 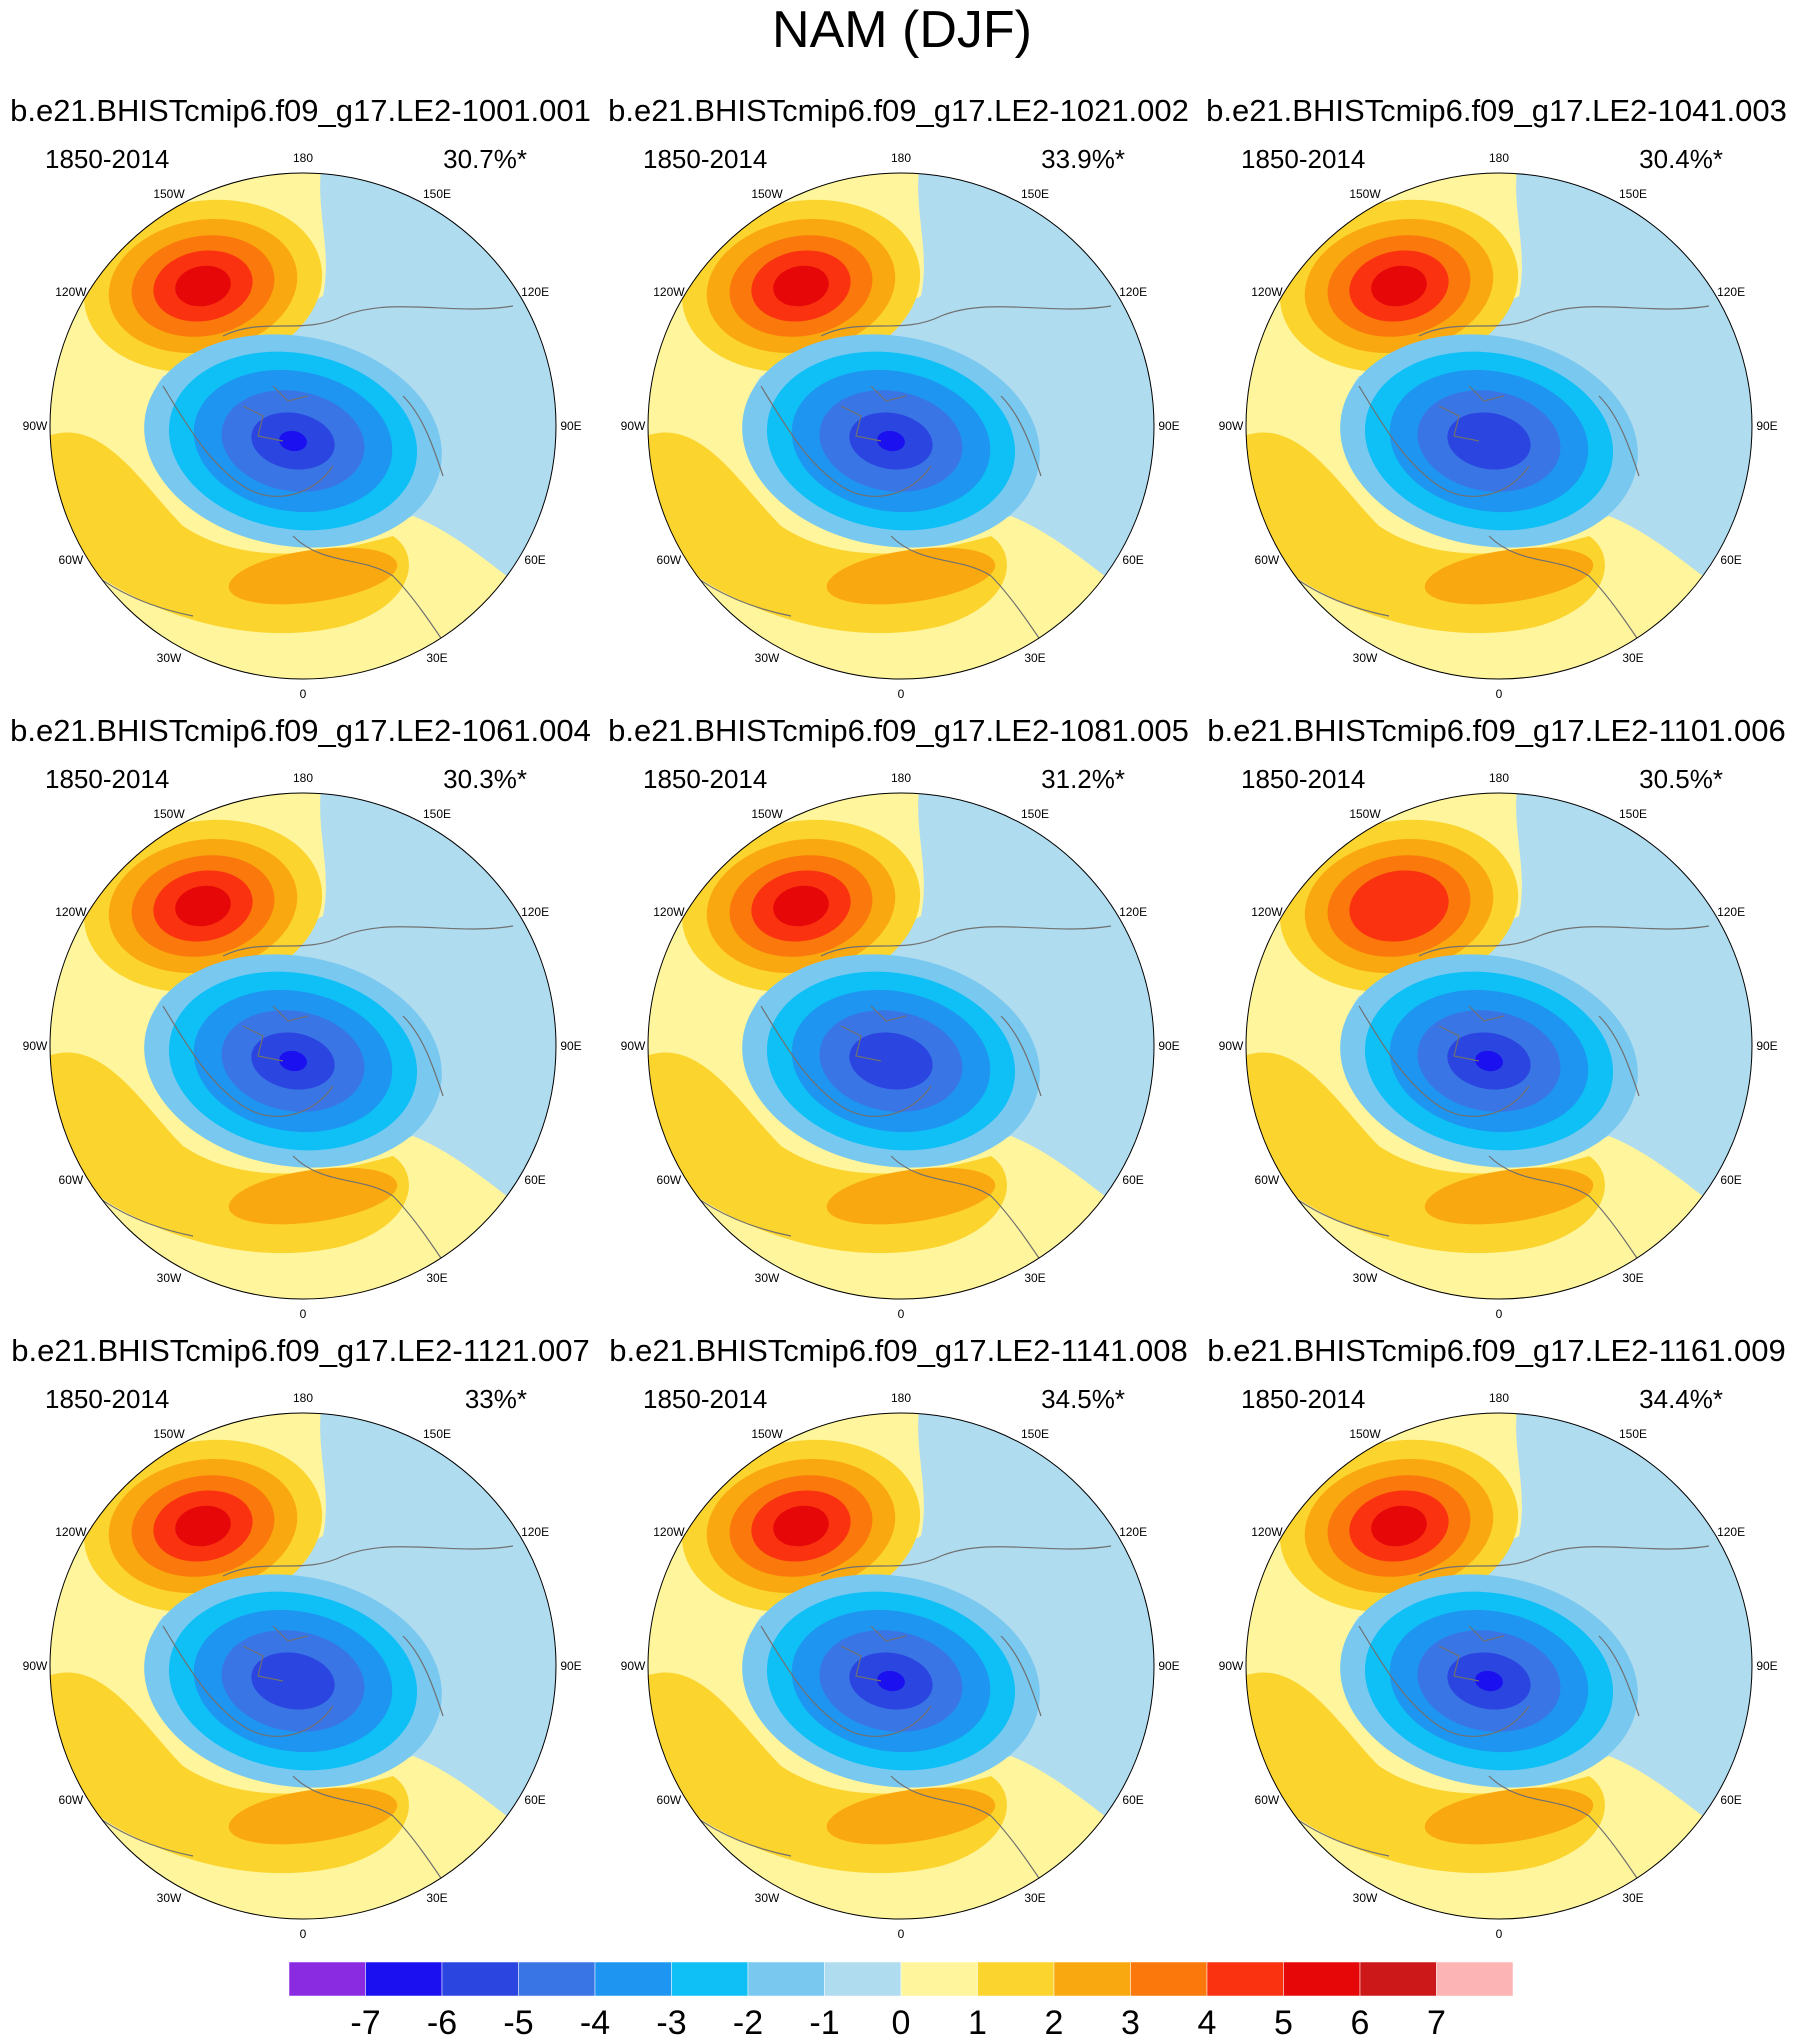 What do you see at coordinates (898, 1350) in the screenshot?
I see `panel-title: b.e21.BHISTcmip6.f09_g17.LE2-1141.008` at bounding box center [898, 1350].